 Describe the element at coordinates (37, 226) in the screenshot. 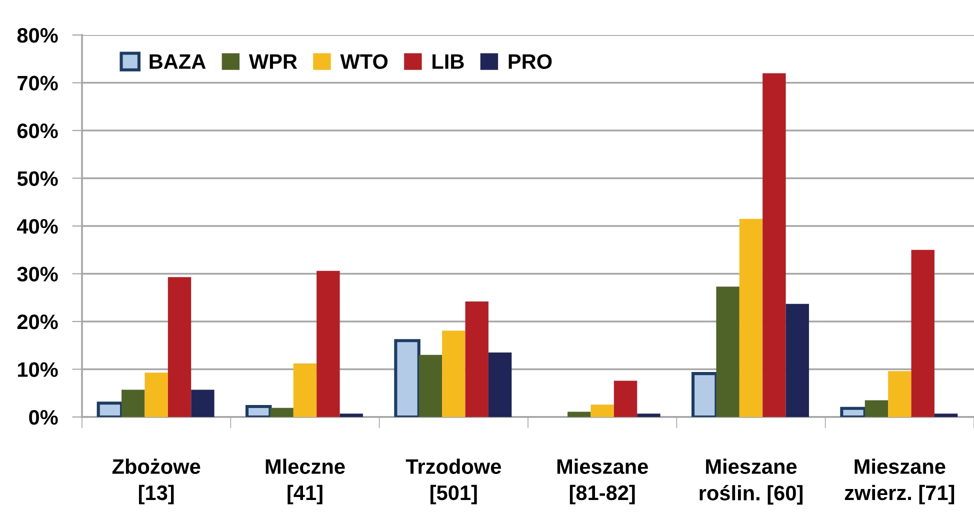

I see `y-tick-label: 40%` at that location.